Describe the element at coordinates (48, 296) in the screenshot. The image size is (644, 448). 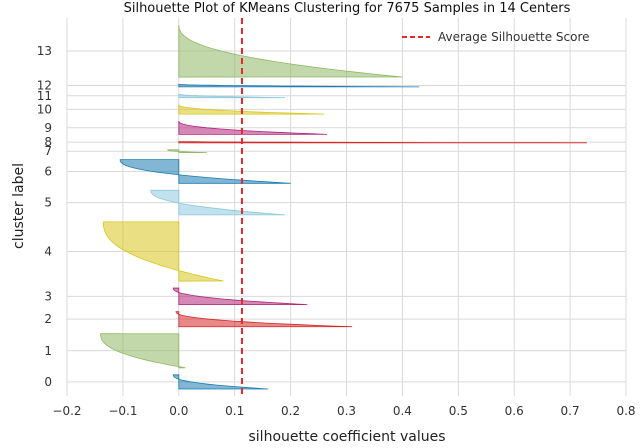
I see `cluster-label: 3` at that location.